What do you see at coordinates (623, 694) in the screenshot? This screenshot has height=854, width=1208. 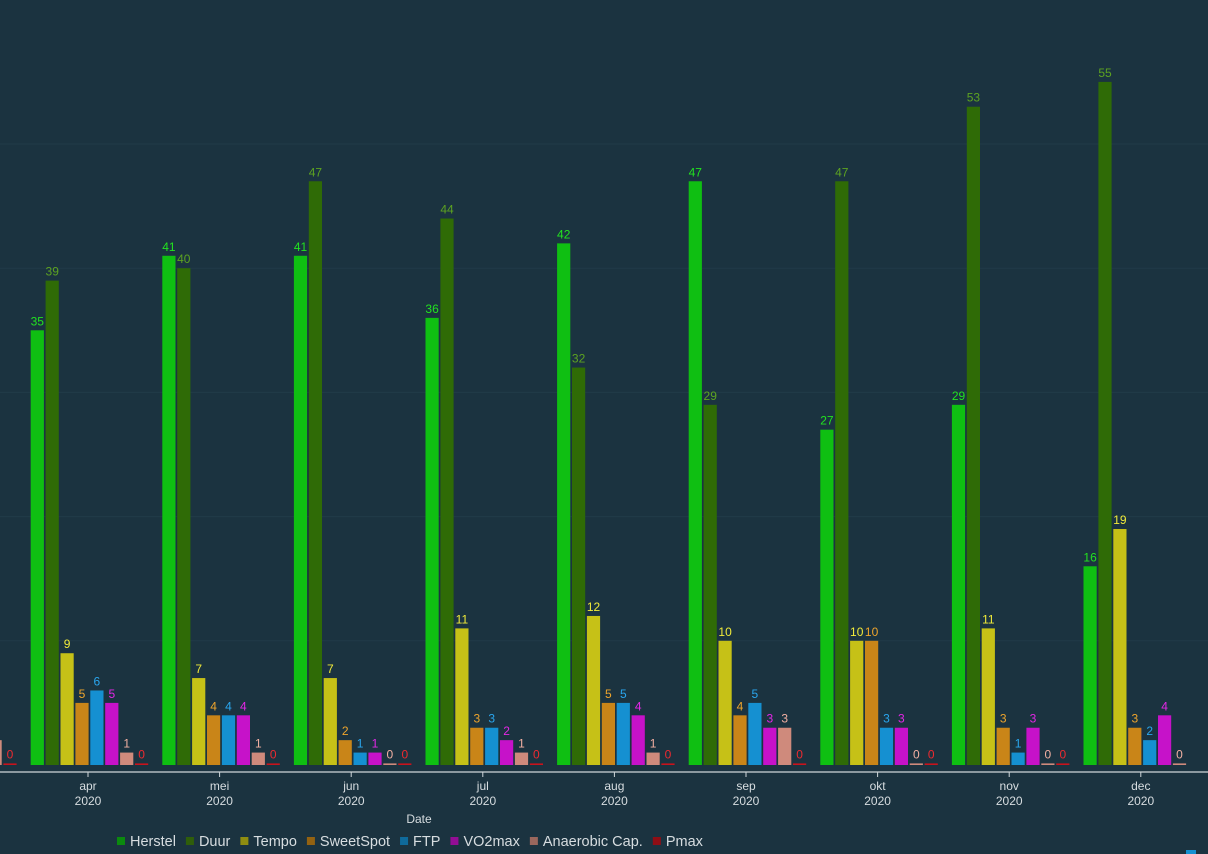 I see `data-label-ftp-aug: 5` at bounding box center [623, 694].